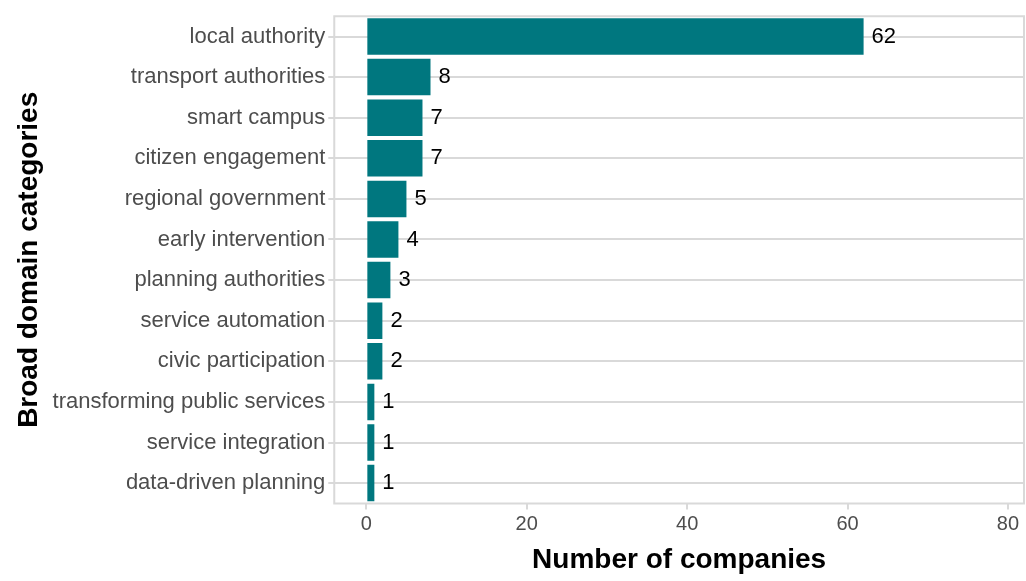 The width and height of the screenshot is (1026, 581). I want to click on data-label: 4, so click(412, 238).